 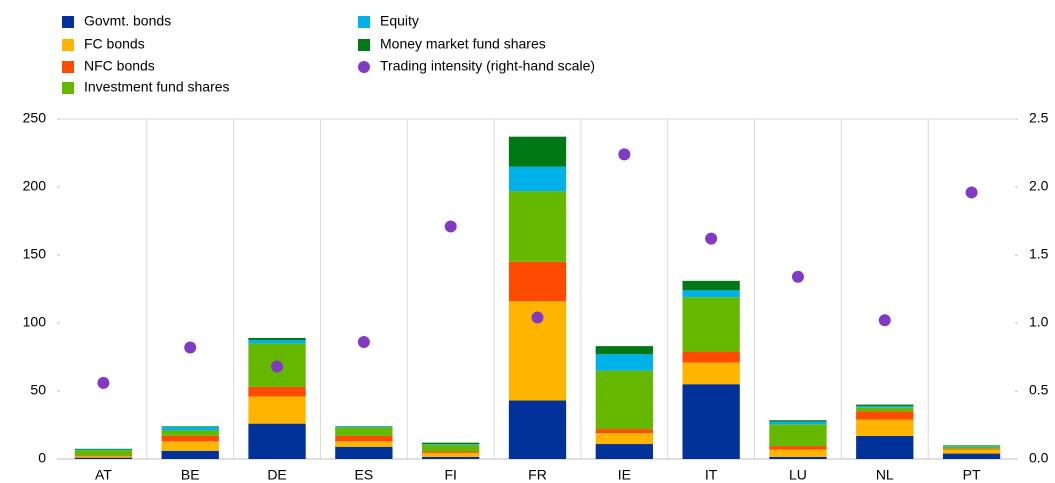 I want to click on y2-tick-label: 2.0, so click(x=1039, y=186).